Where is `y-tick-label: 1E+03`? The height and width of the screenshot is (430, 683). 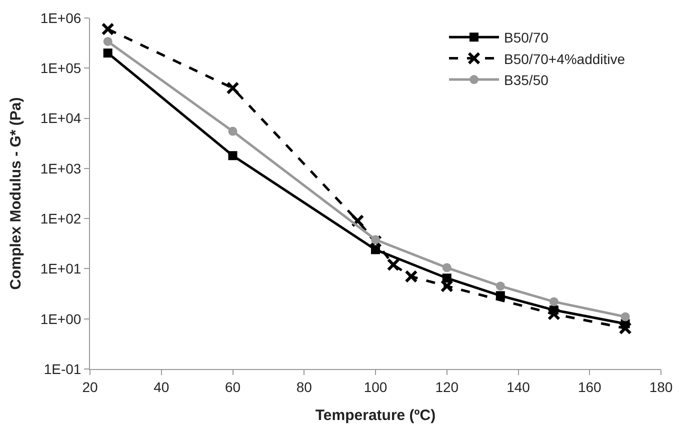
y-tick-label: 1E+03 is located at coordinates (61, 168).